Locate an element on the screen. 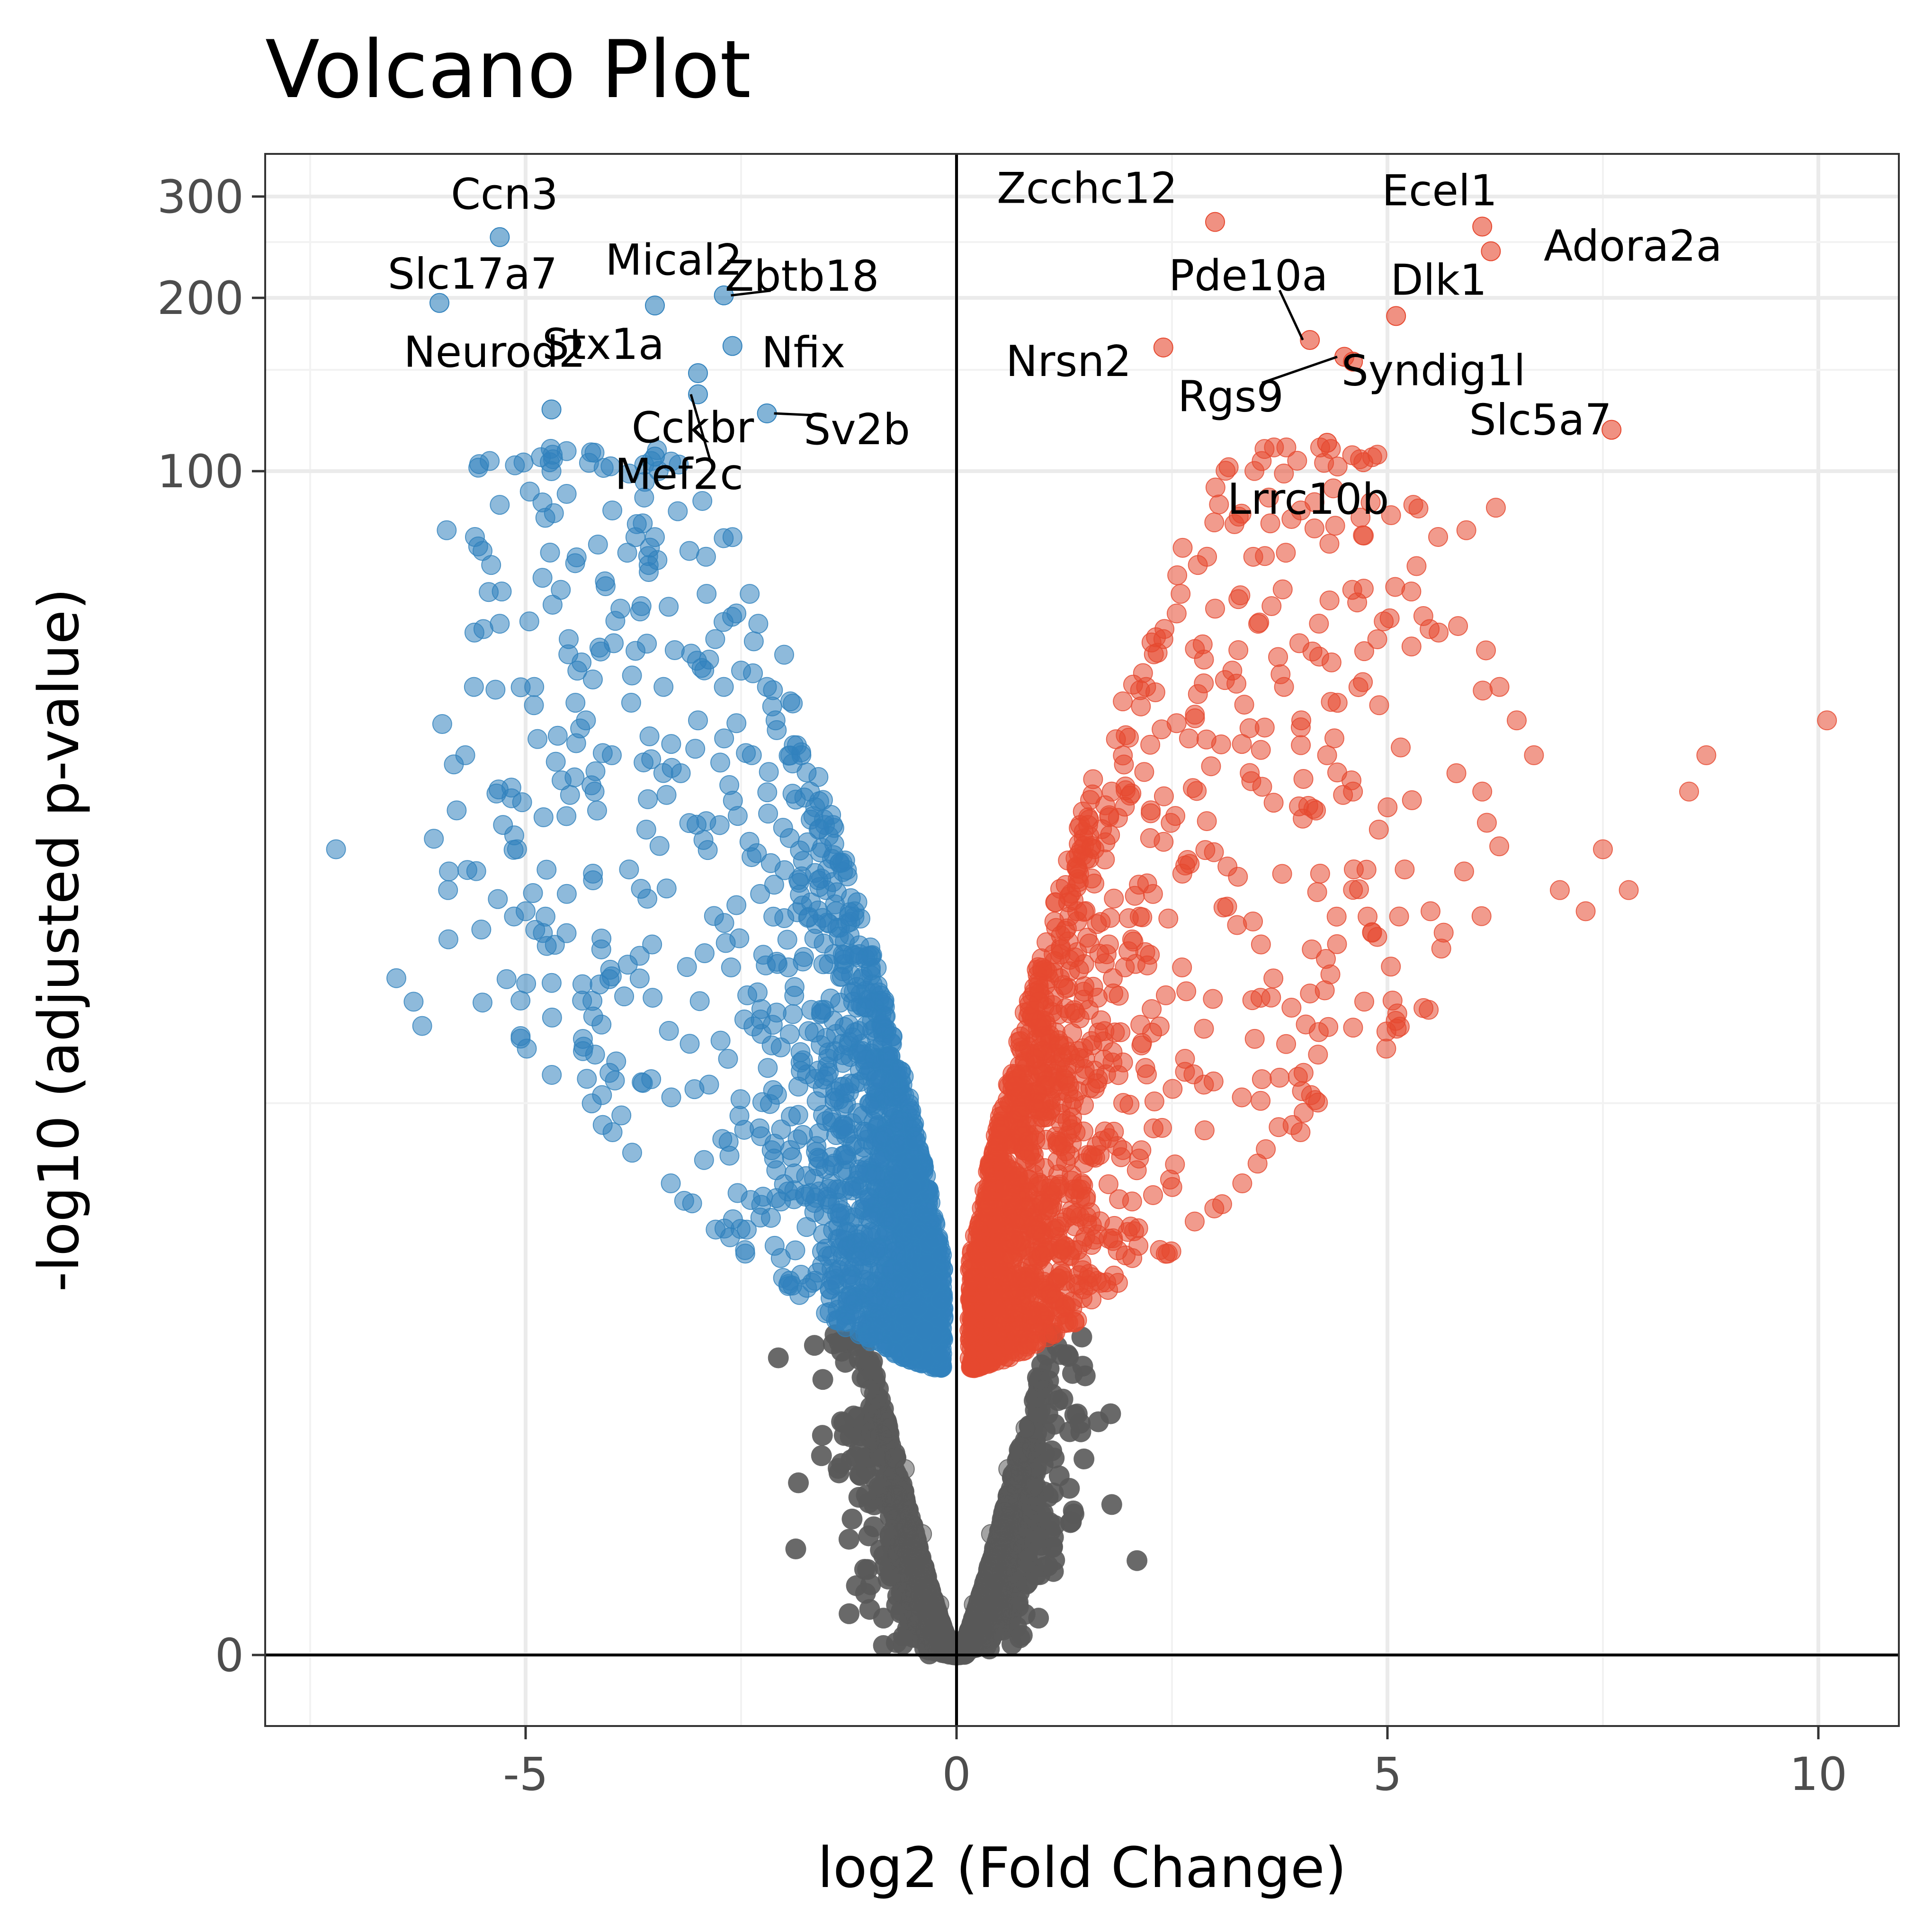 Image resolution: width=1932 pixels, height=1932 pixels. point-labeled-gene is located at coordinates (732, 346).